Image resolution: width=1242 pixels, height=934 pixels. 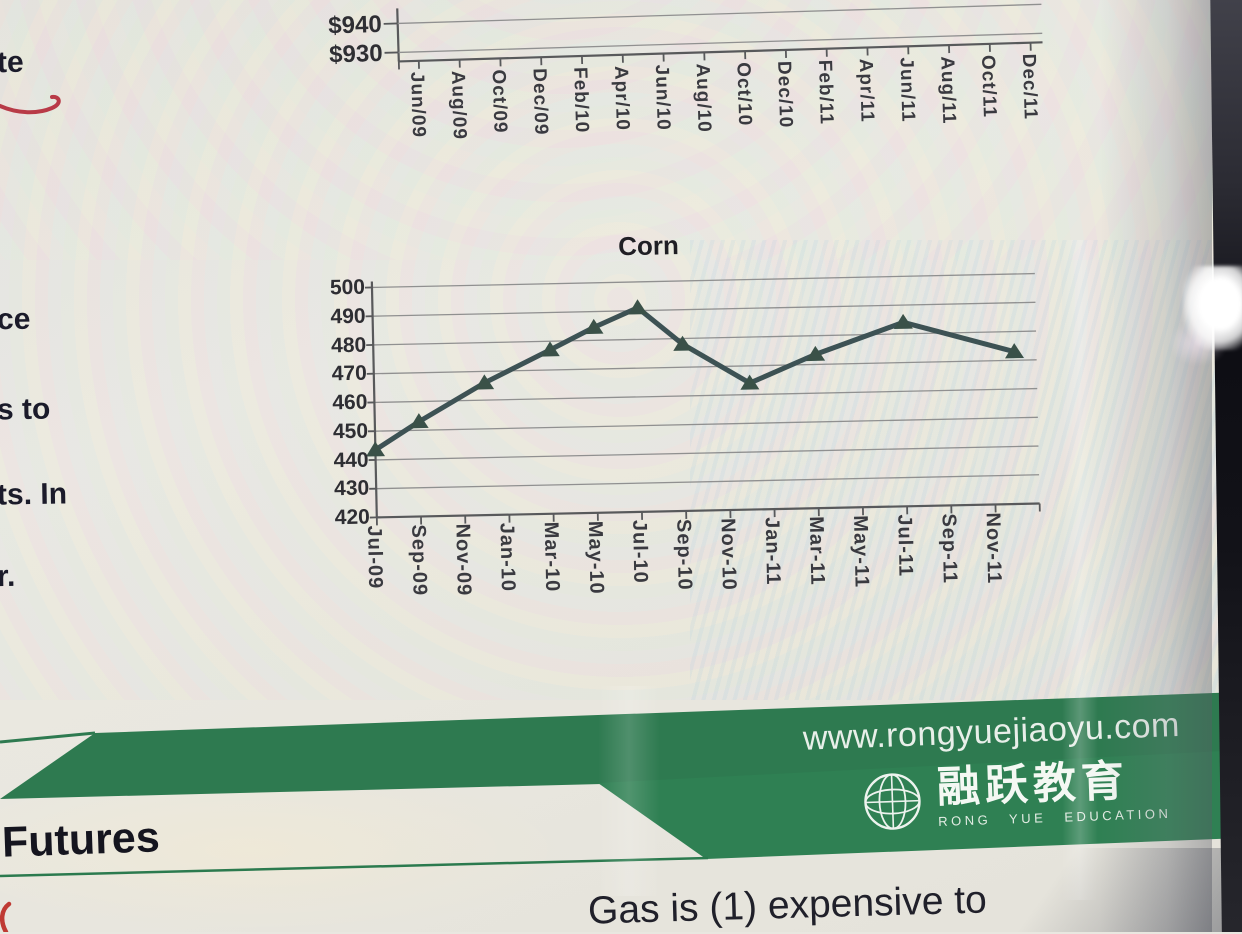 What do you see at coordinates (993, 548) in the screenshot?
I see `x-axis-label: Nov-11` at bounding box center [993, 548].